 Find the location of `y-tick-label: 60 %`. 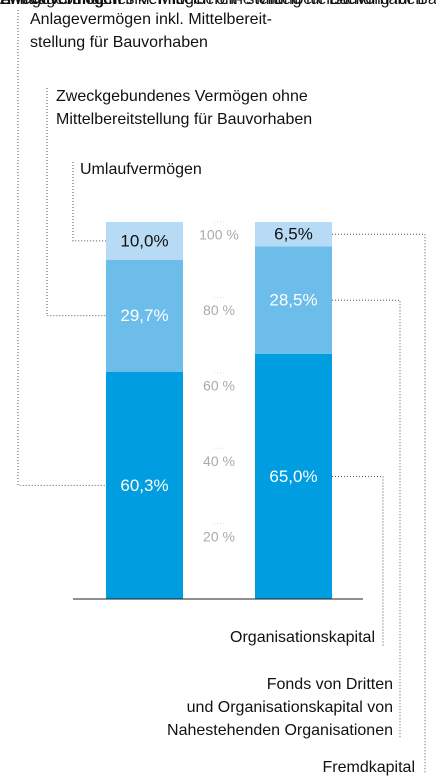

y-tick-label: 60 % is located at coordinates (219, 386).